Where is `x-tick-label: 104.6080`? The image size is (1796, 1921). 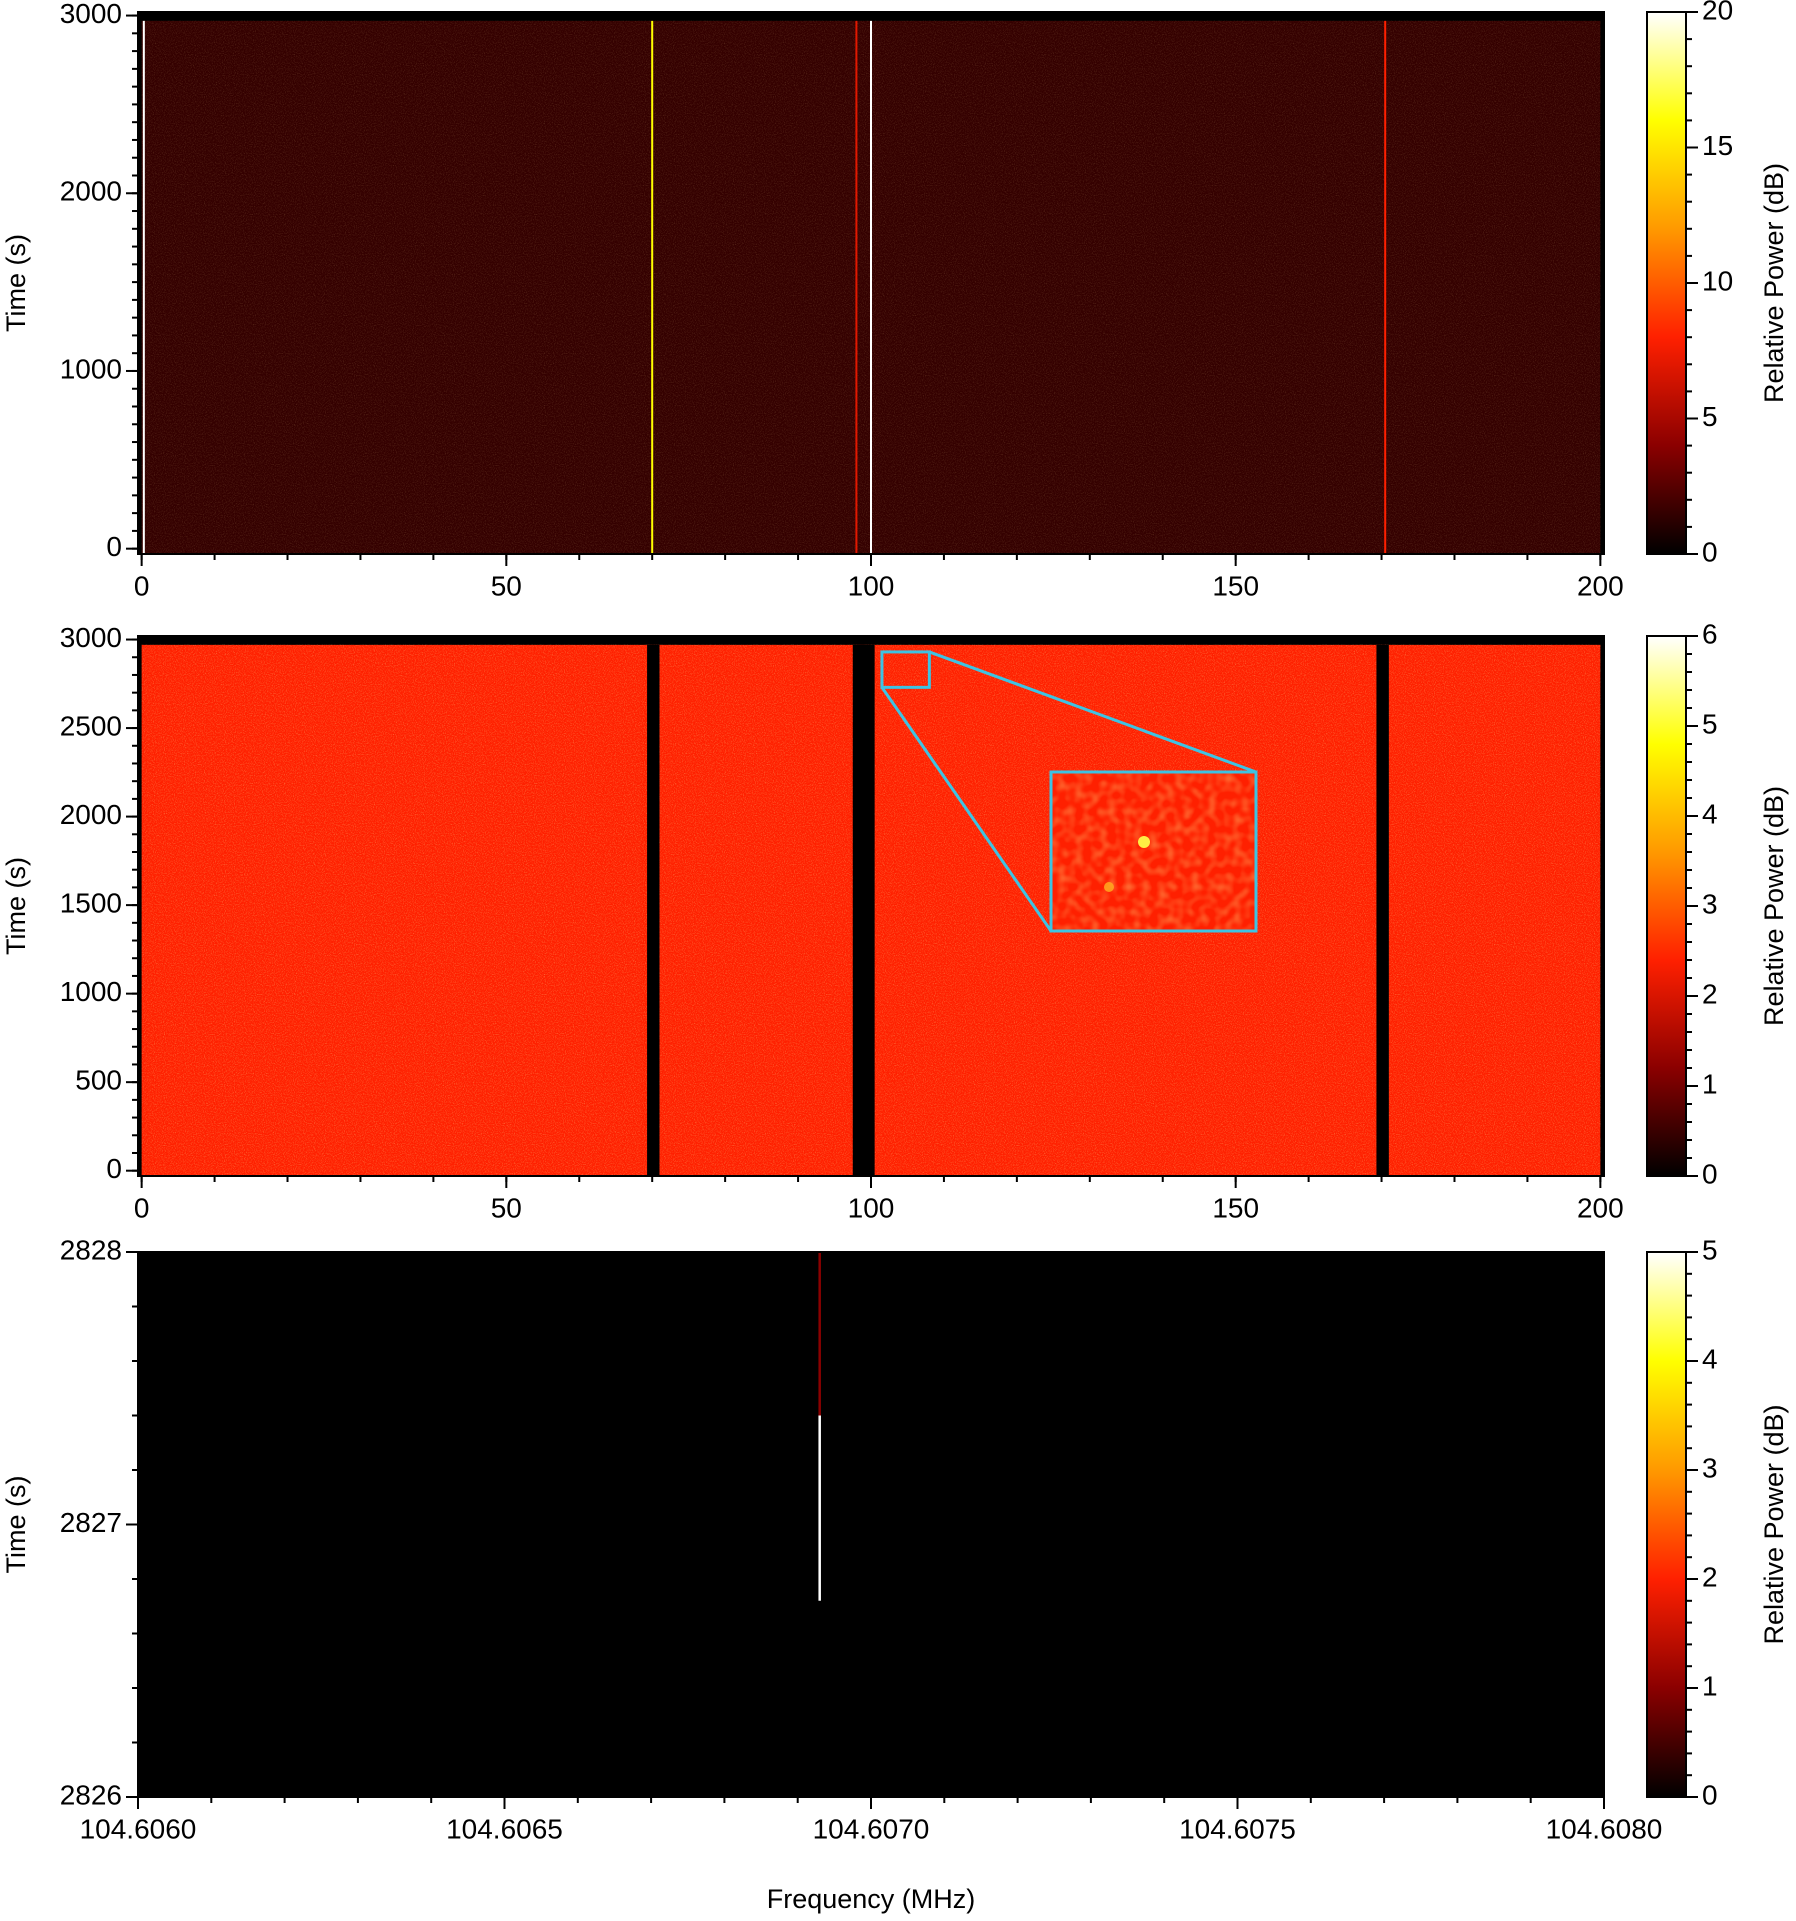
x-tick-label: 104.6080 is located at coordinates (1604, 1828).